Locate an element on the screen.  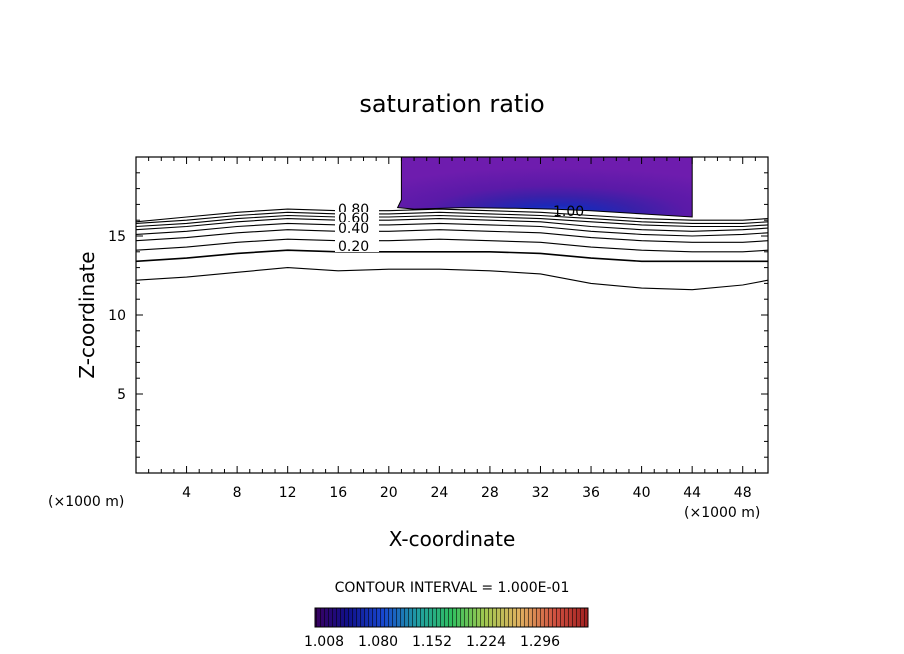
x-tick-label: 44 is located at coordinates (692, 493).